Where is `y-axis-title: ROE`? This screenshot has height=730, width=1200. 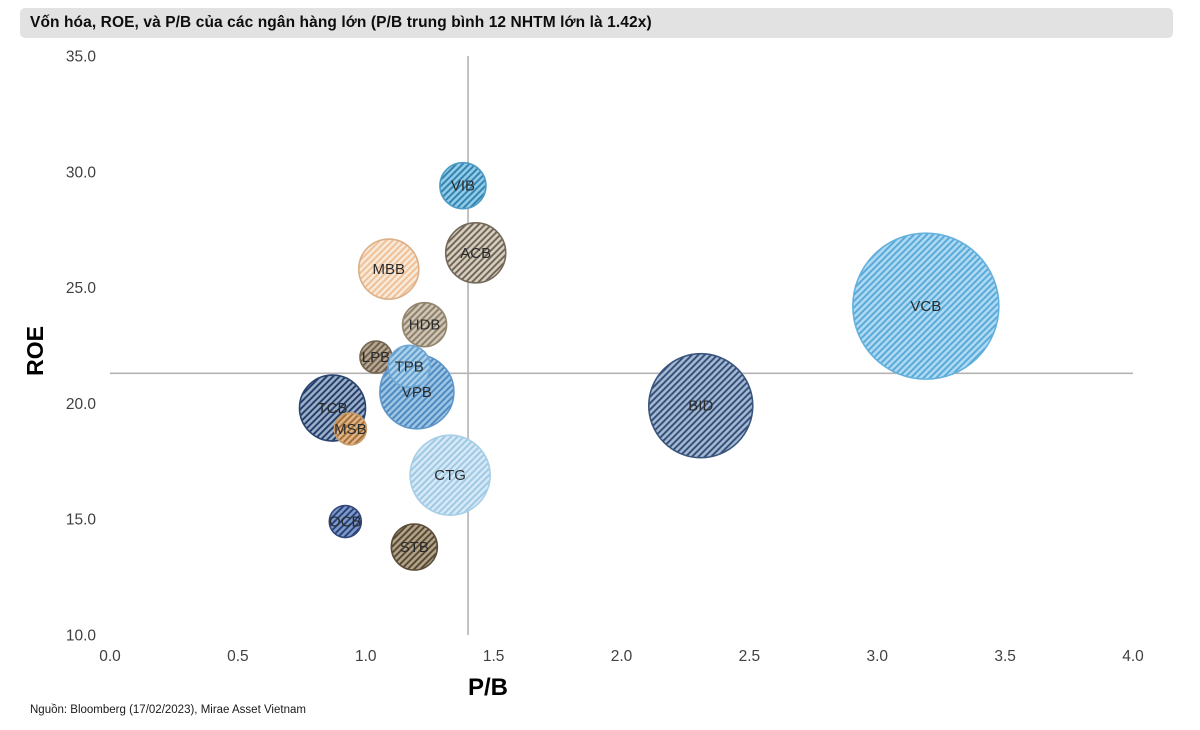 y-axis-title: ROE is located at coordinates (35, 351).